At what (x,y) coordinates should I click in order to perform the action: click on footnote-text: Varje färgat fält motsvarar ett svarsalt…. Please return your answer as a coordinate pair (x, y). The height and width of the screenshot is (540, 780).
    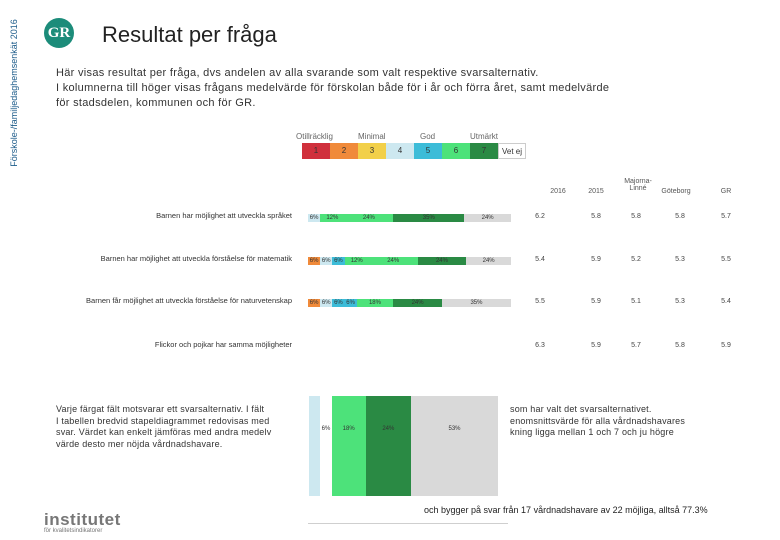
    Looking at the image, I should click on (406, 427).